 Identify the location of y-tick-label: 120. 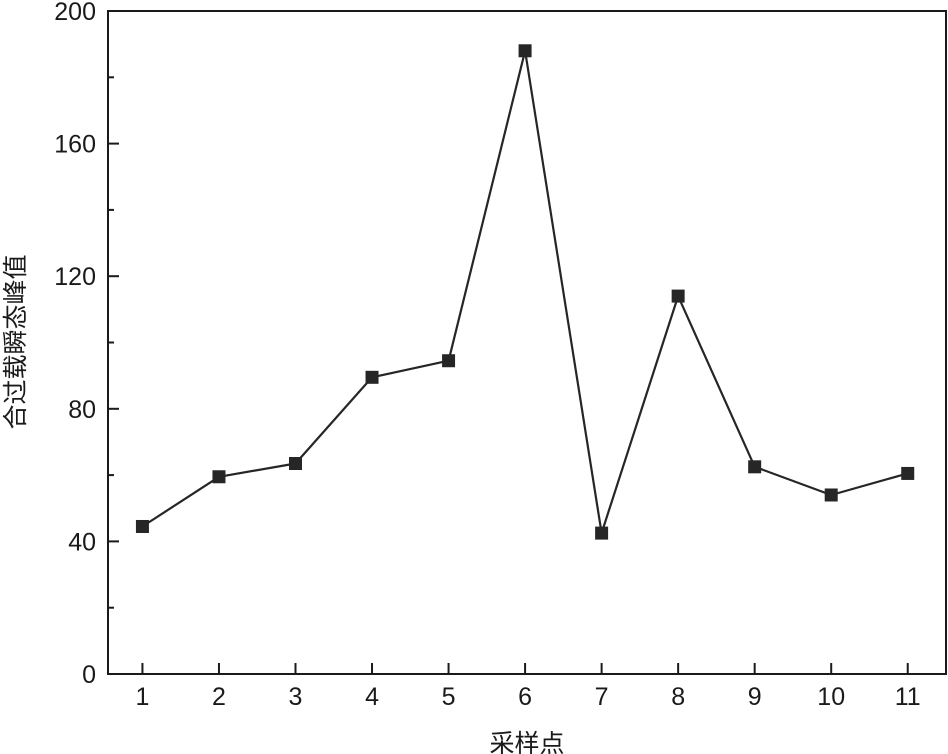
(75, 277).